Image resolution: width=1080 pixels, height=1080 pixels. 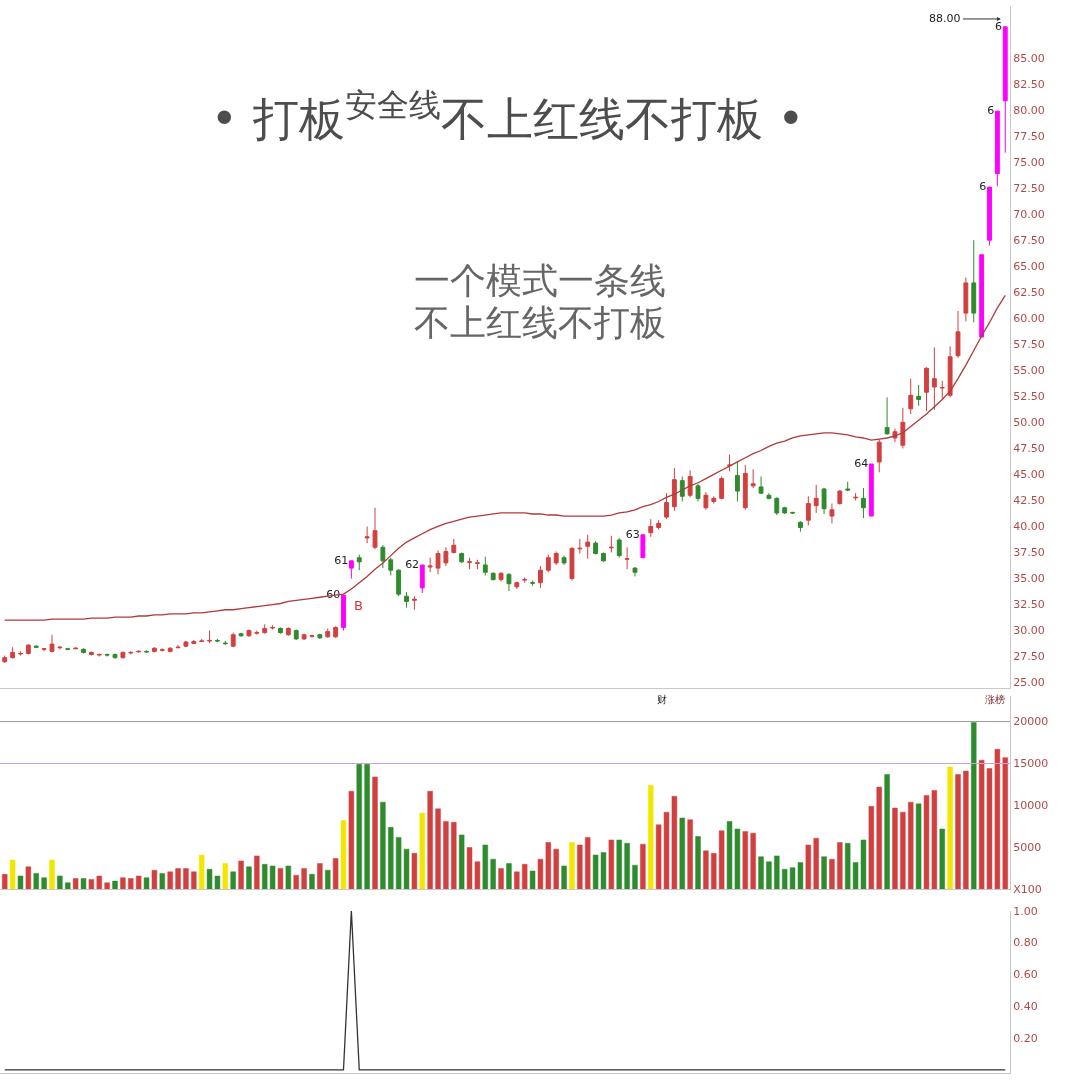 What do you see at coordinates (358, 605) in the screenshot?
I see `annotation: B` at bounding box center [358, 605].